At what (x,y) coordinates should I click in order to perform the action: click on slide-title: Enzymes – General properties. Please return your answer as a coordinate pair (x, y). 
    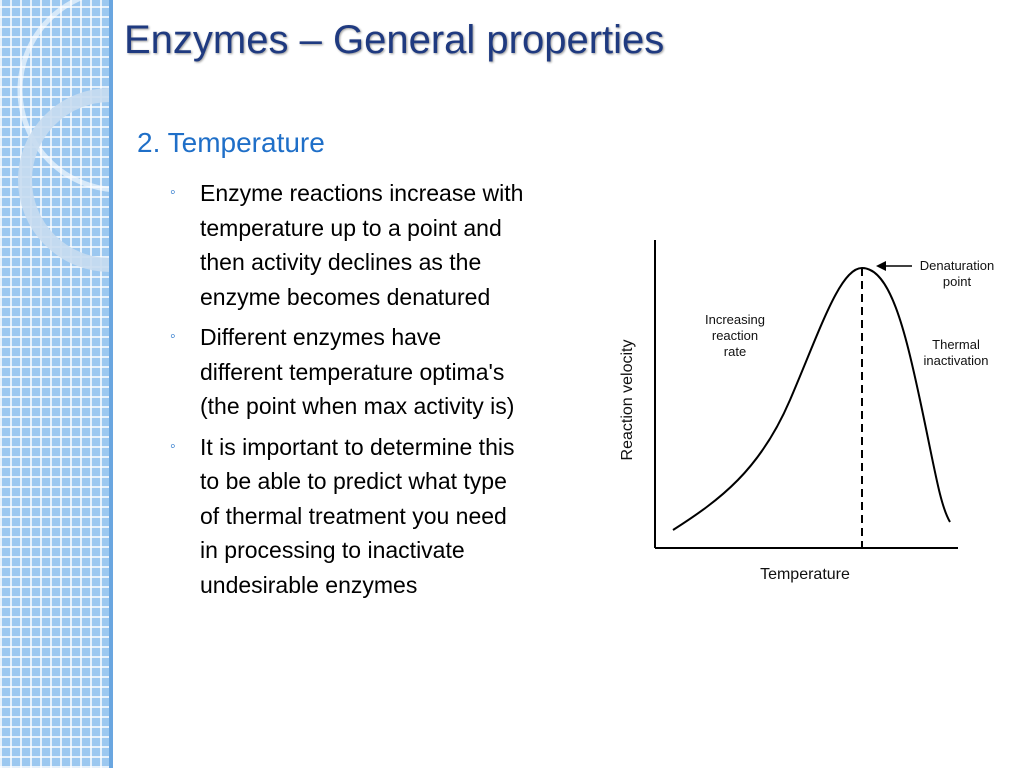
    Looking at the image, I should click on (394, 40).